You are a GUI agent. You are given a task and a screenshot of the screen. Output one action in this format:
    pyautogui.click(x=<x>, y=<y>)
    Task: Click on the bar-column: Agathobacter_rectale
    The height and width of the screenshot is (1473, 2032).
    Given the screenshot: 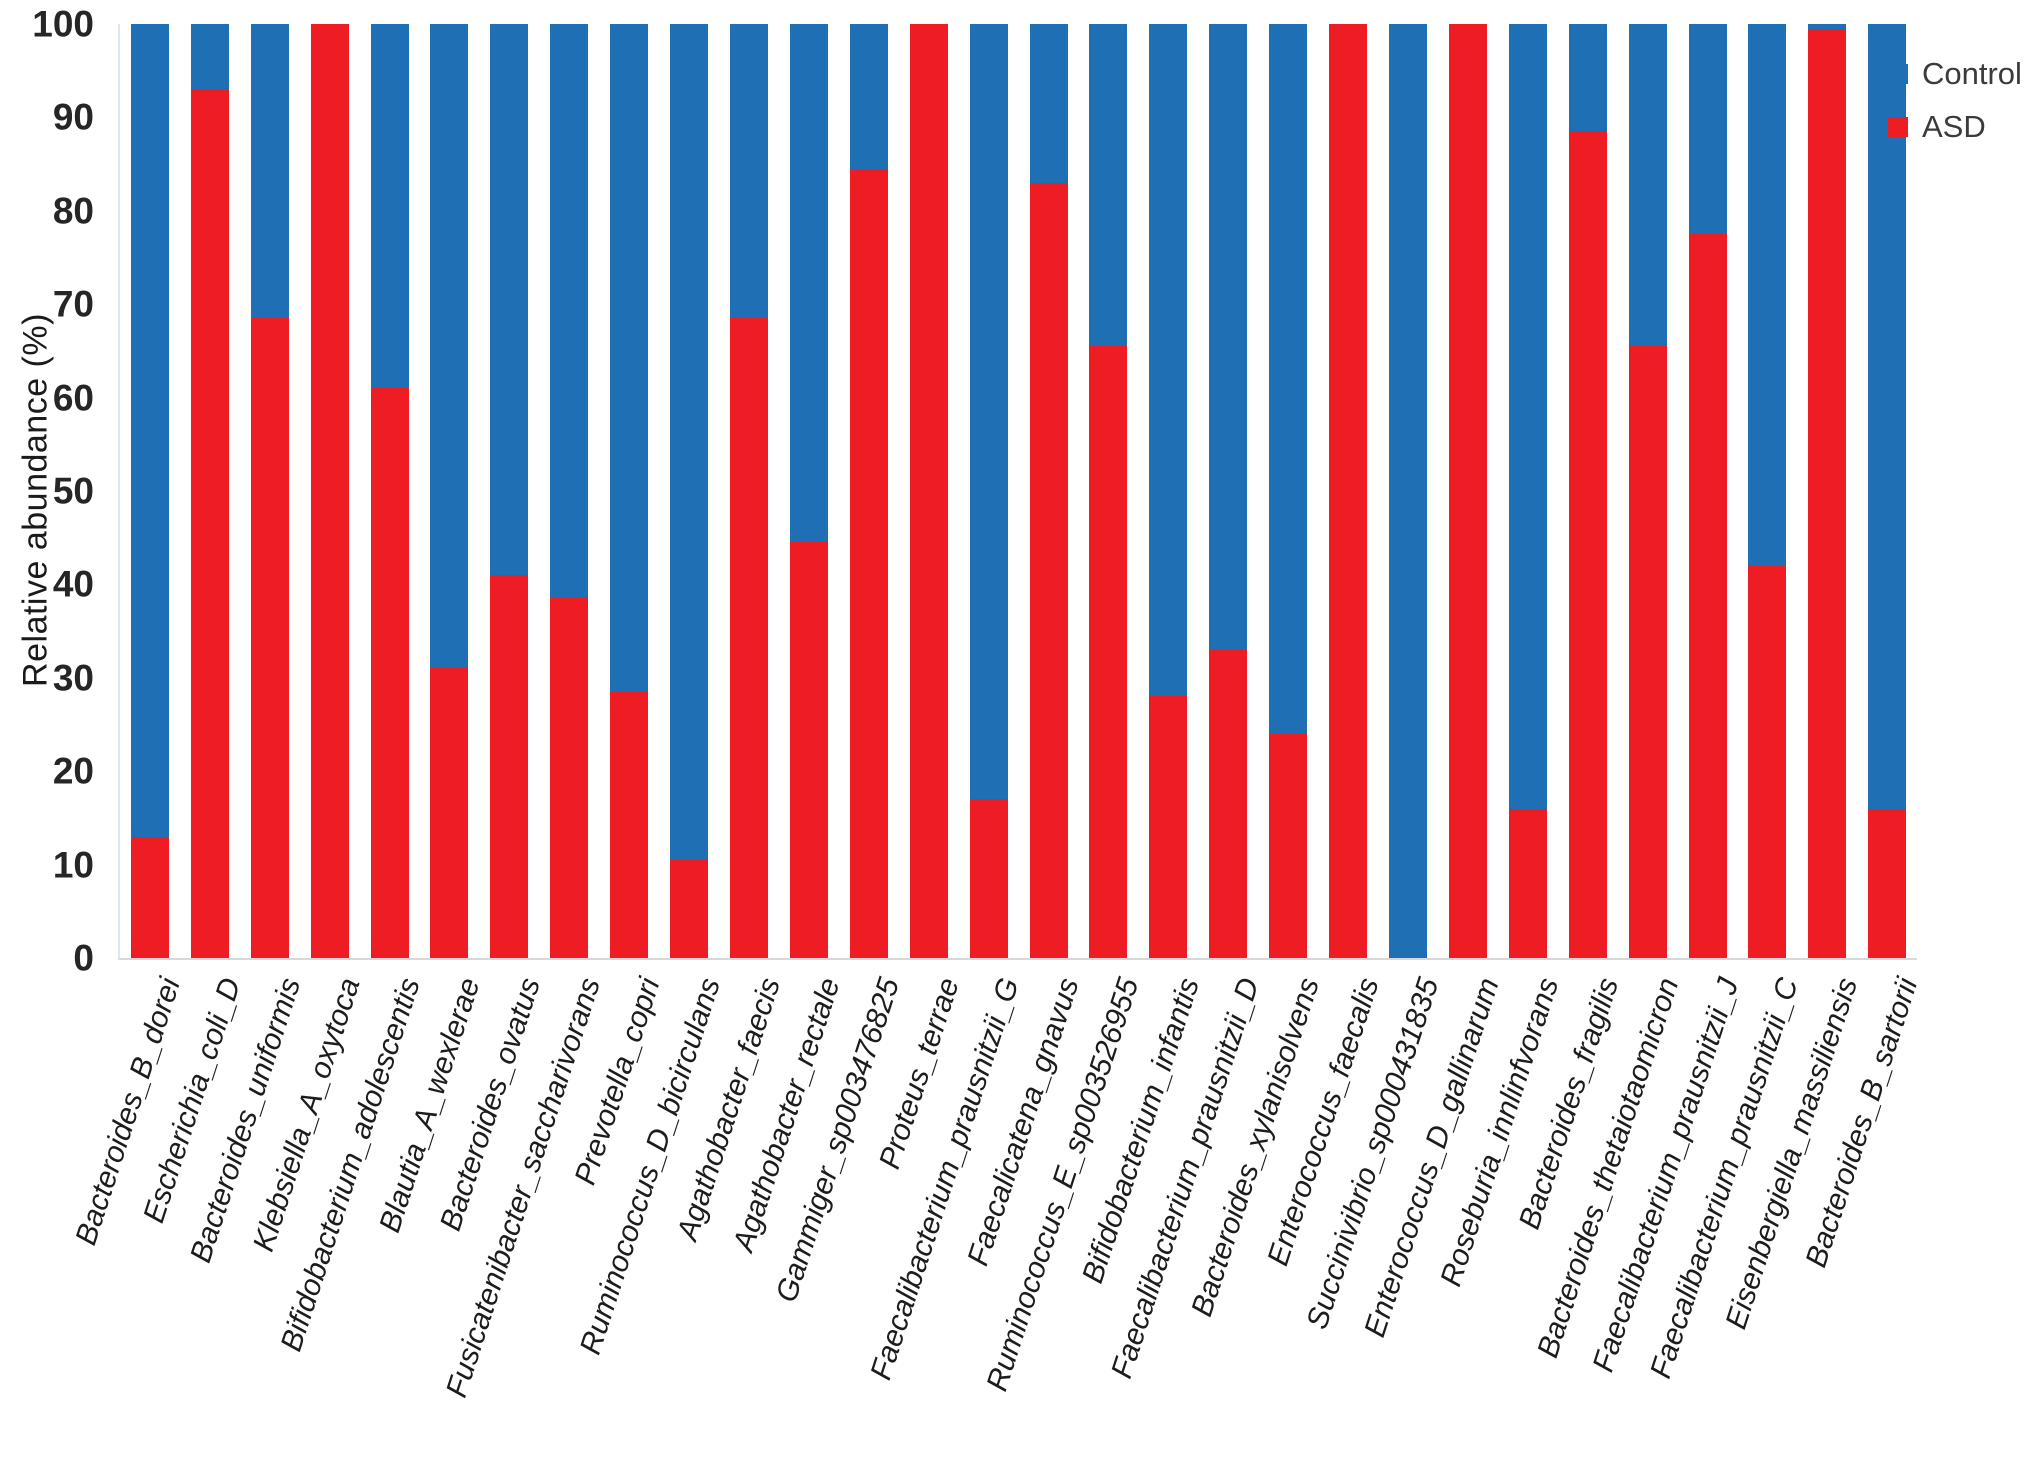 What is the action you would take?
    pyautogui.click(x=786, y=639)
    